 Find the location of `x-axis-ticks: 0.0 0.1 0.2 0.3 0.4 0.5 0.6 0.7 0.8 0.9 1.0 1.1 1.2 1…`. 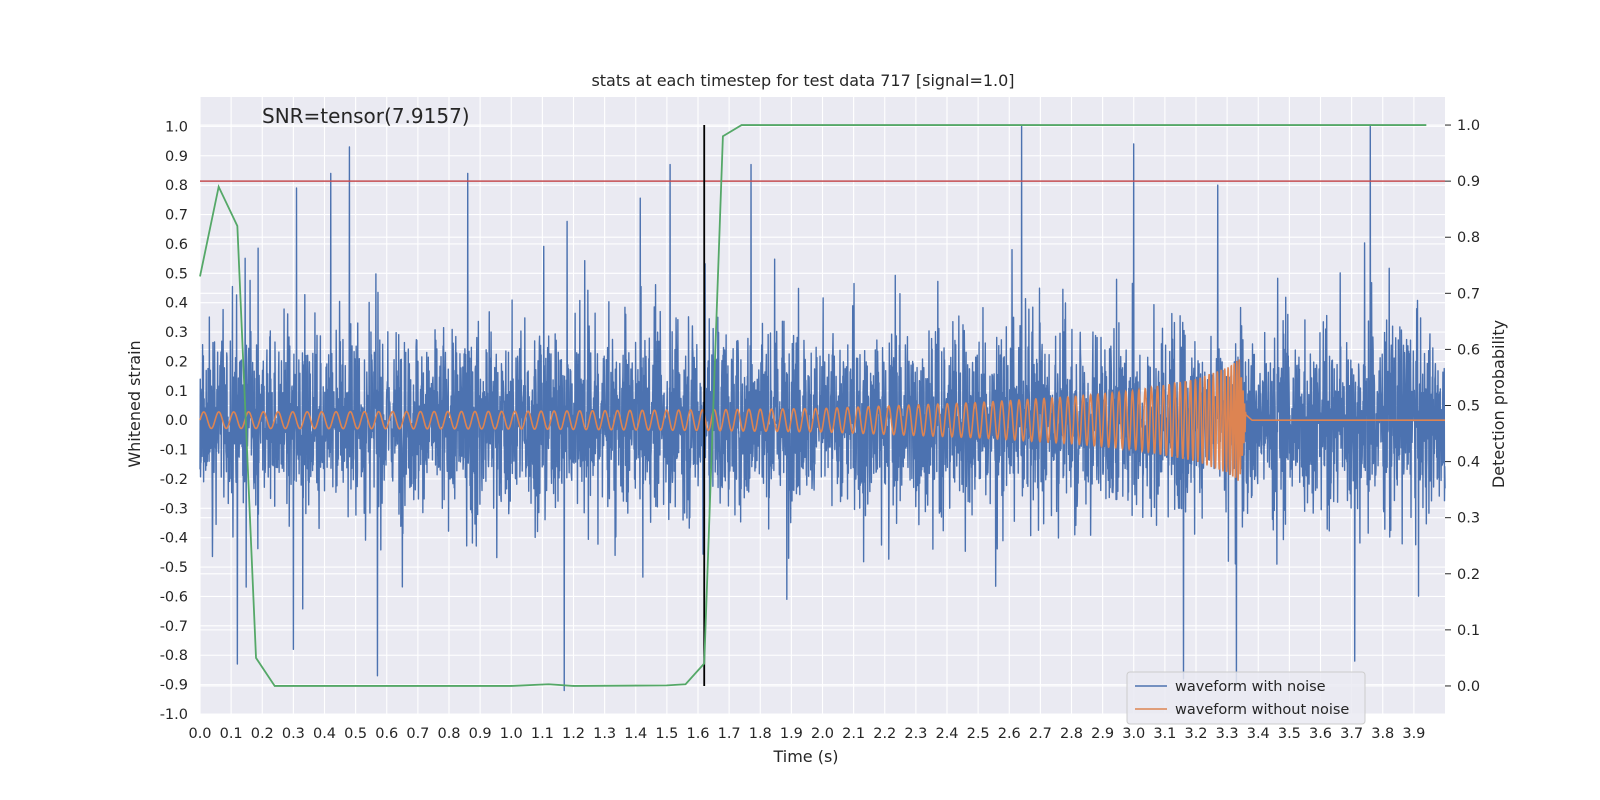

x-axis-ticks: 0.0 0.1 0.2 0.3 0.4 0.5 0.6 0.7 0.8 0.9 1.0 1.1 1.2 1… is located at coordinates (806, 734).